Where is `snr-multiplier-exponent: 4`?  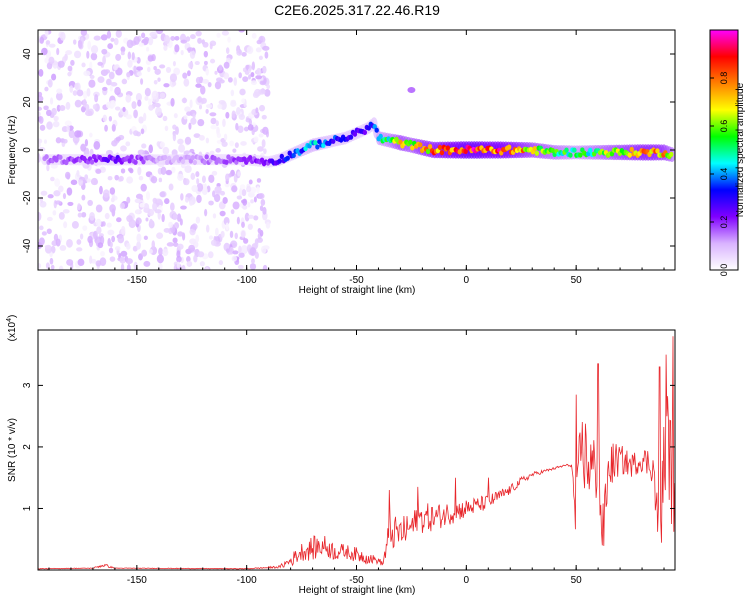
snr-multiplier-exponent: 4 is located at coordinates (9, 320).